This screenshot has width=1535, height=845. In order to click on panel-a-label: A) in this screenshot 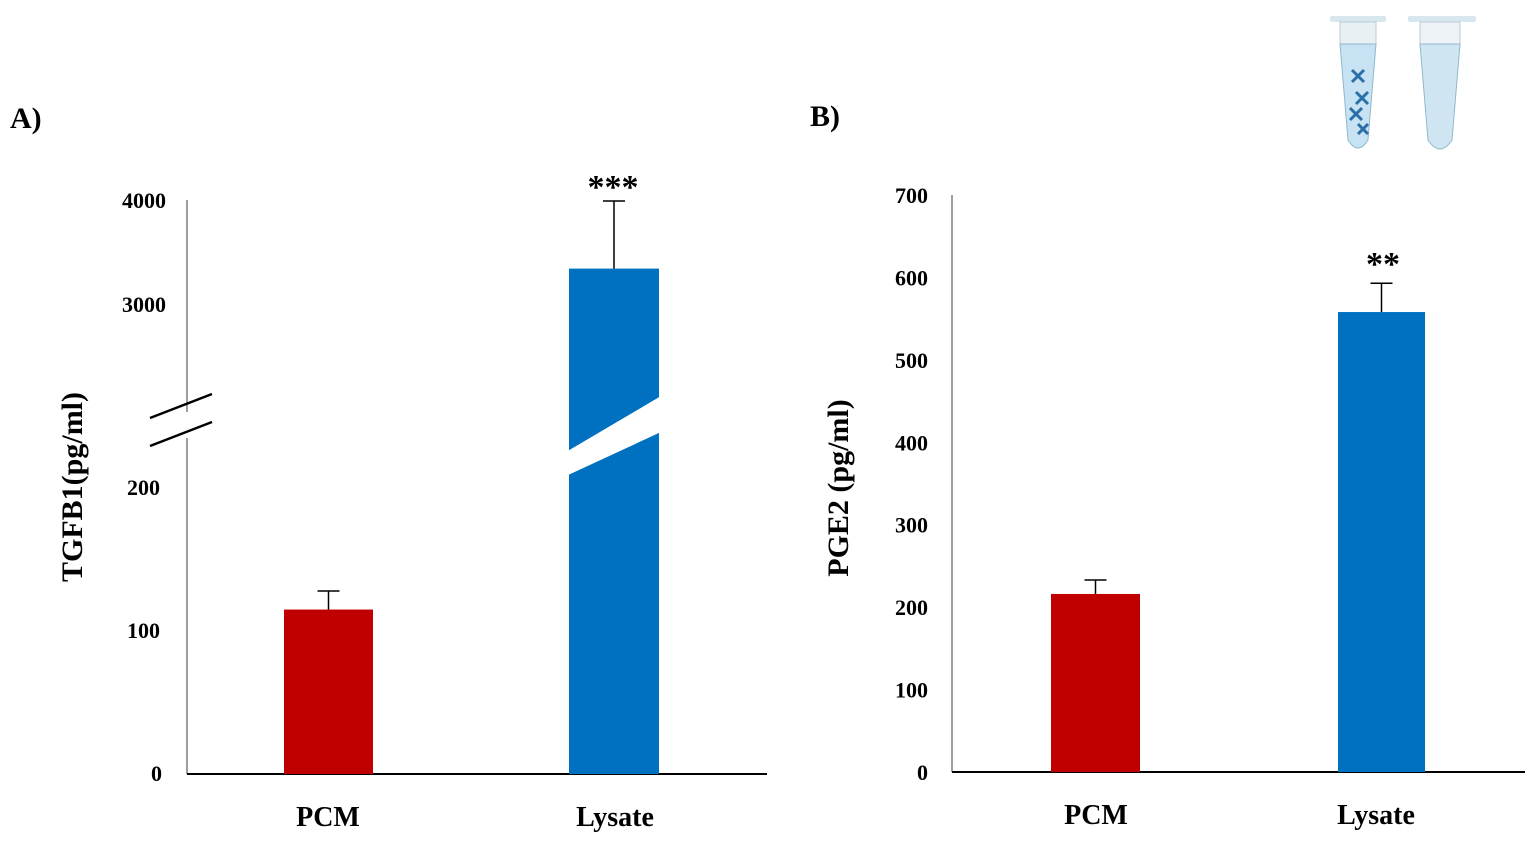, I will do `click(26, 118)`.